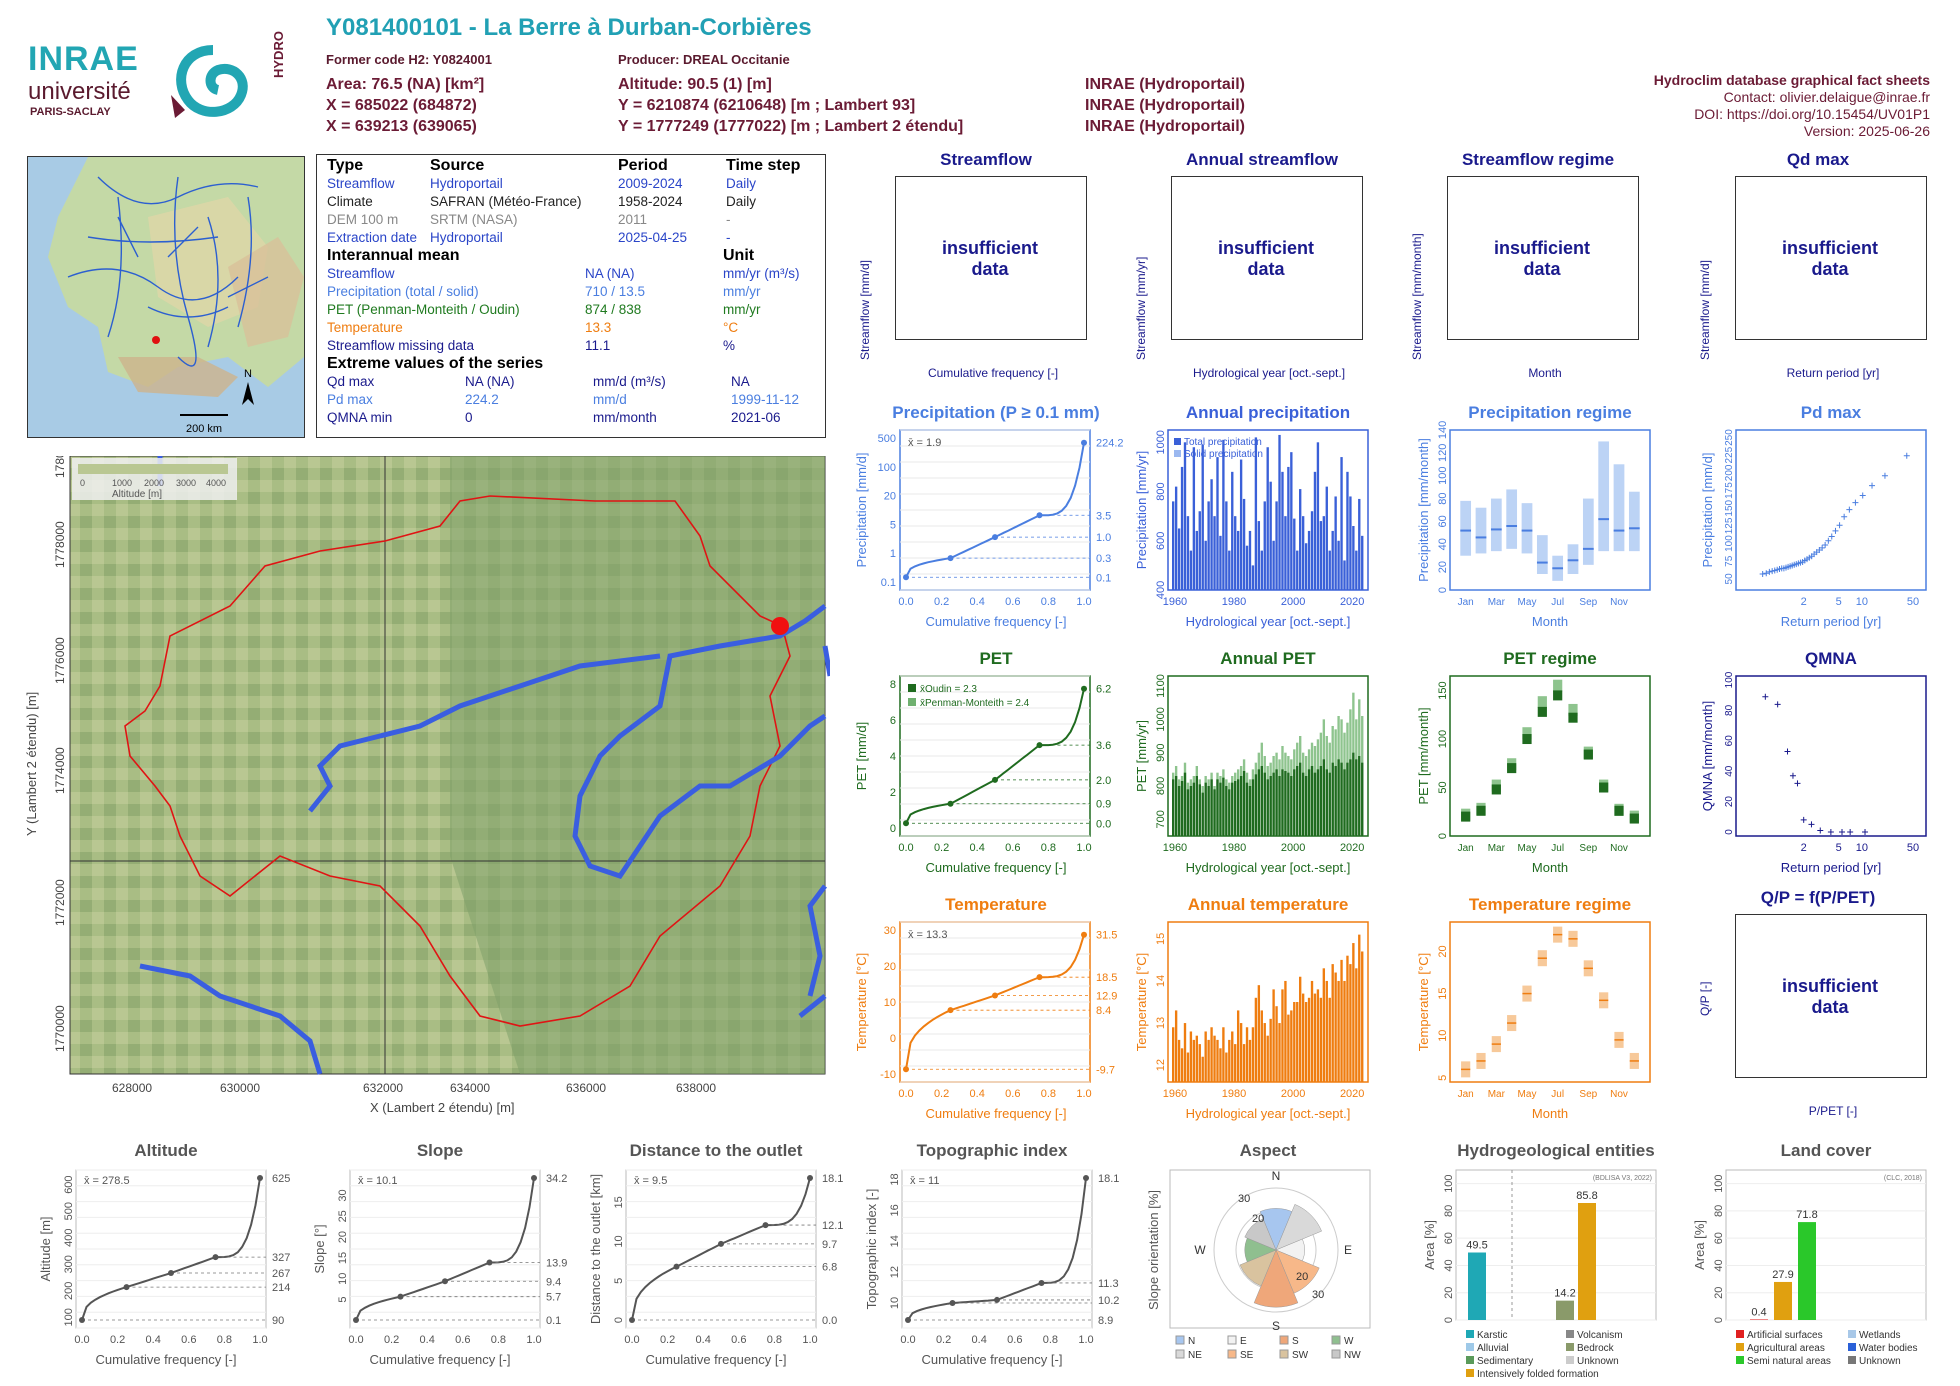  I want to click on x-tick-label: 2000, so click(1293, 848).